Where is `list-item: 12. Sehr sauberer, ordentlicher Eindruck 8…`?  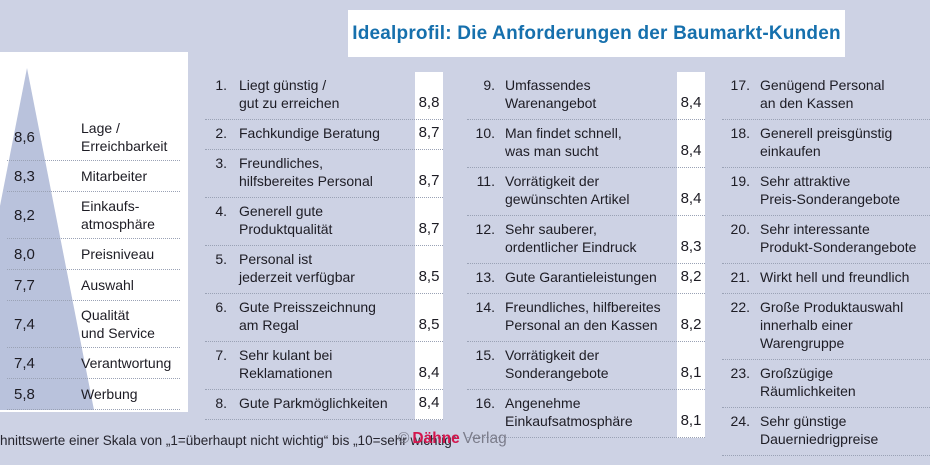
list-item: 12. Sehr sauberer, ordentlicher Eindruck 8… is located at coordinates (586, 240).